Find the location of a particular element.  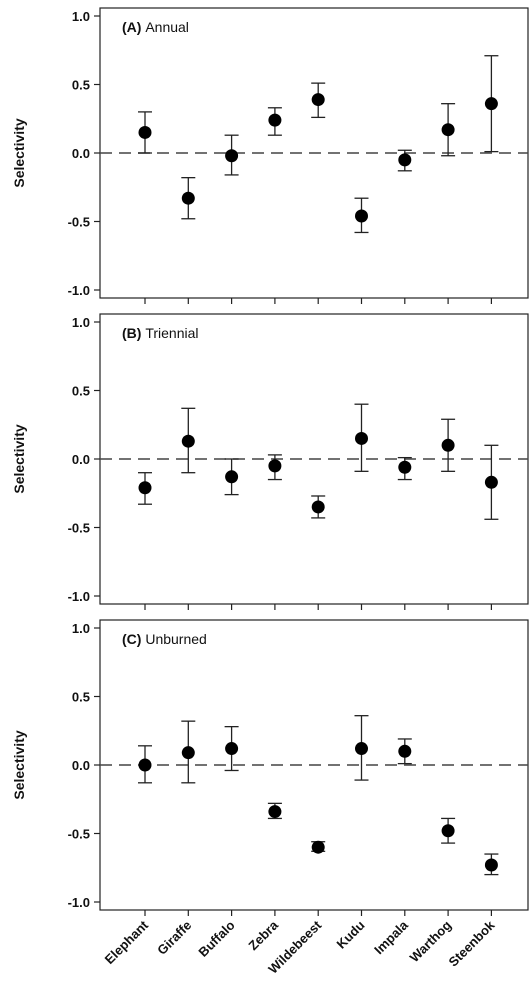

x-category-label-elephant: Elephant is located at coordinates (127, 942).